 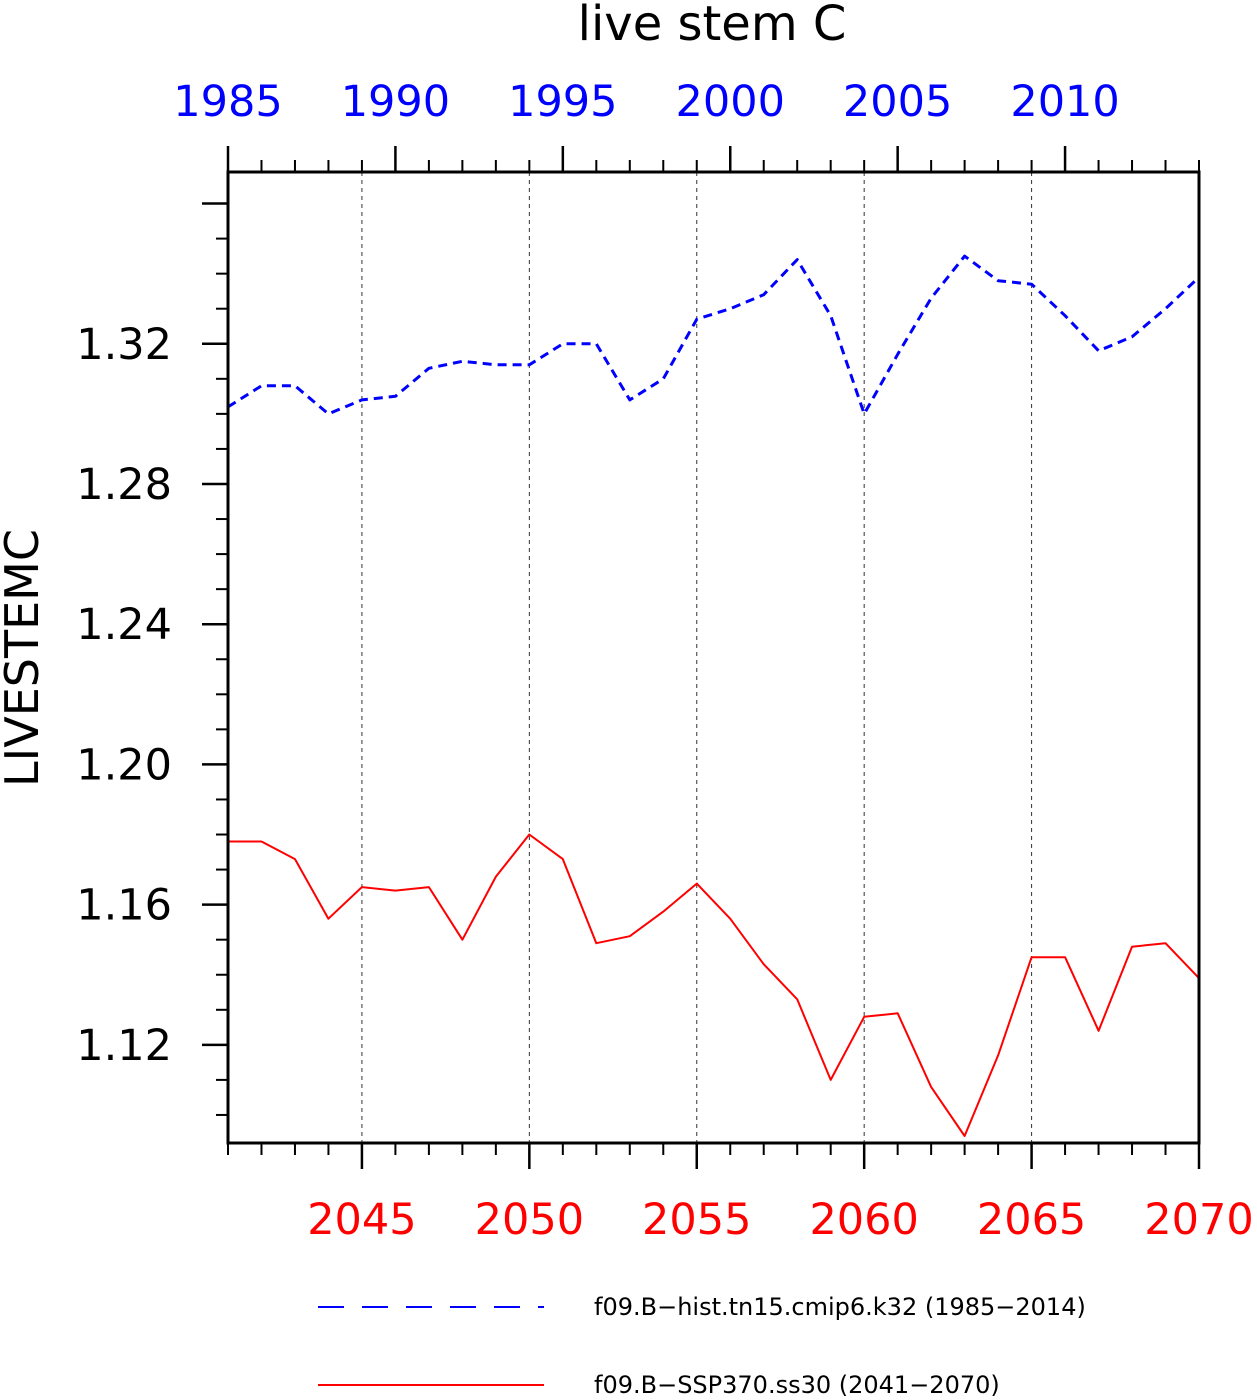 What do you see at coordinates (529, 1220) in the screenshot?
I see `x-bottom-tick-label: 2050` at bounding box center [529, 1220].